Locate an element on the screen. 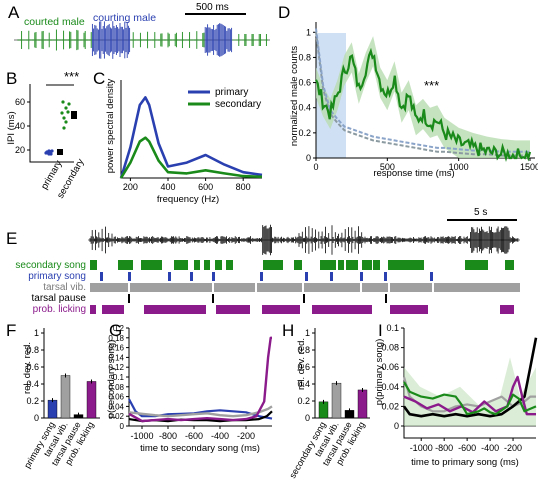 This screenshot has width=538, height=504. panel-c-line-primary is located at coordinates (191, 137).